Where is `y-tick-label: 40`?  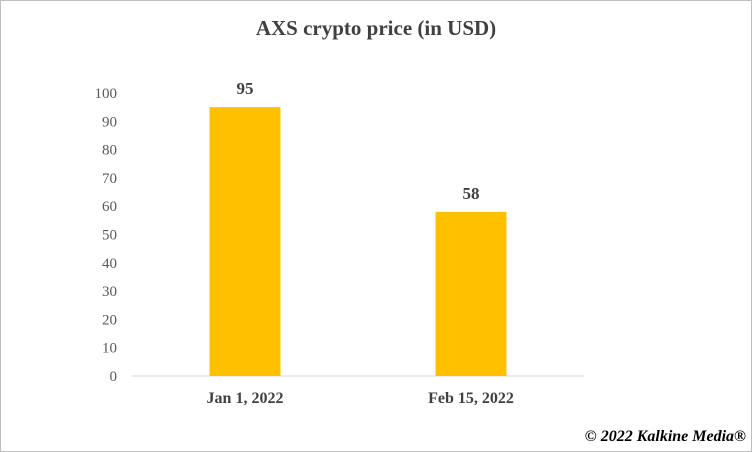
y-tick-label: 40 is located at coordinates (109, 264).